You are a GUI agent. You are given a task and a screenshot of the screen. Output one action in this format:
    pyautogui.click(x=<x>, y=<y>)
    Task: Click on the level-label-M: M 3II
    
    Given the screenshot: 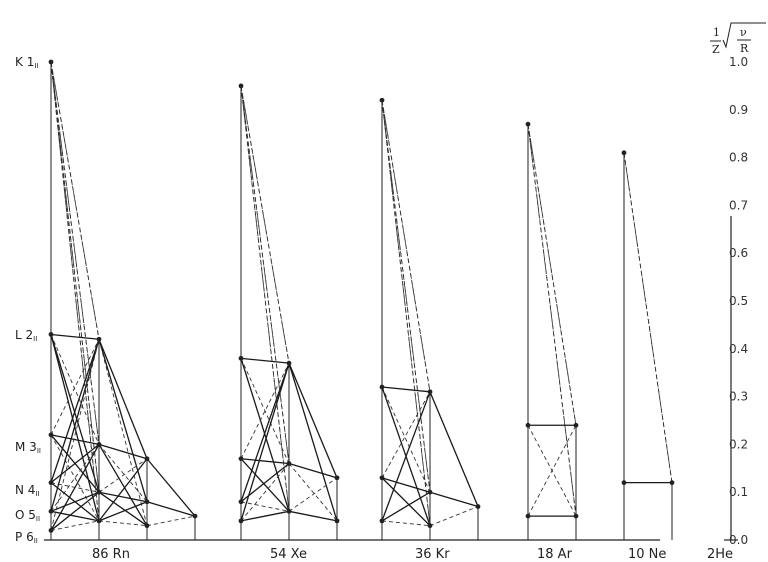 What is the action you would take?
    pyautogui.click(x=28, y=447)
    